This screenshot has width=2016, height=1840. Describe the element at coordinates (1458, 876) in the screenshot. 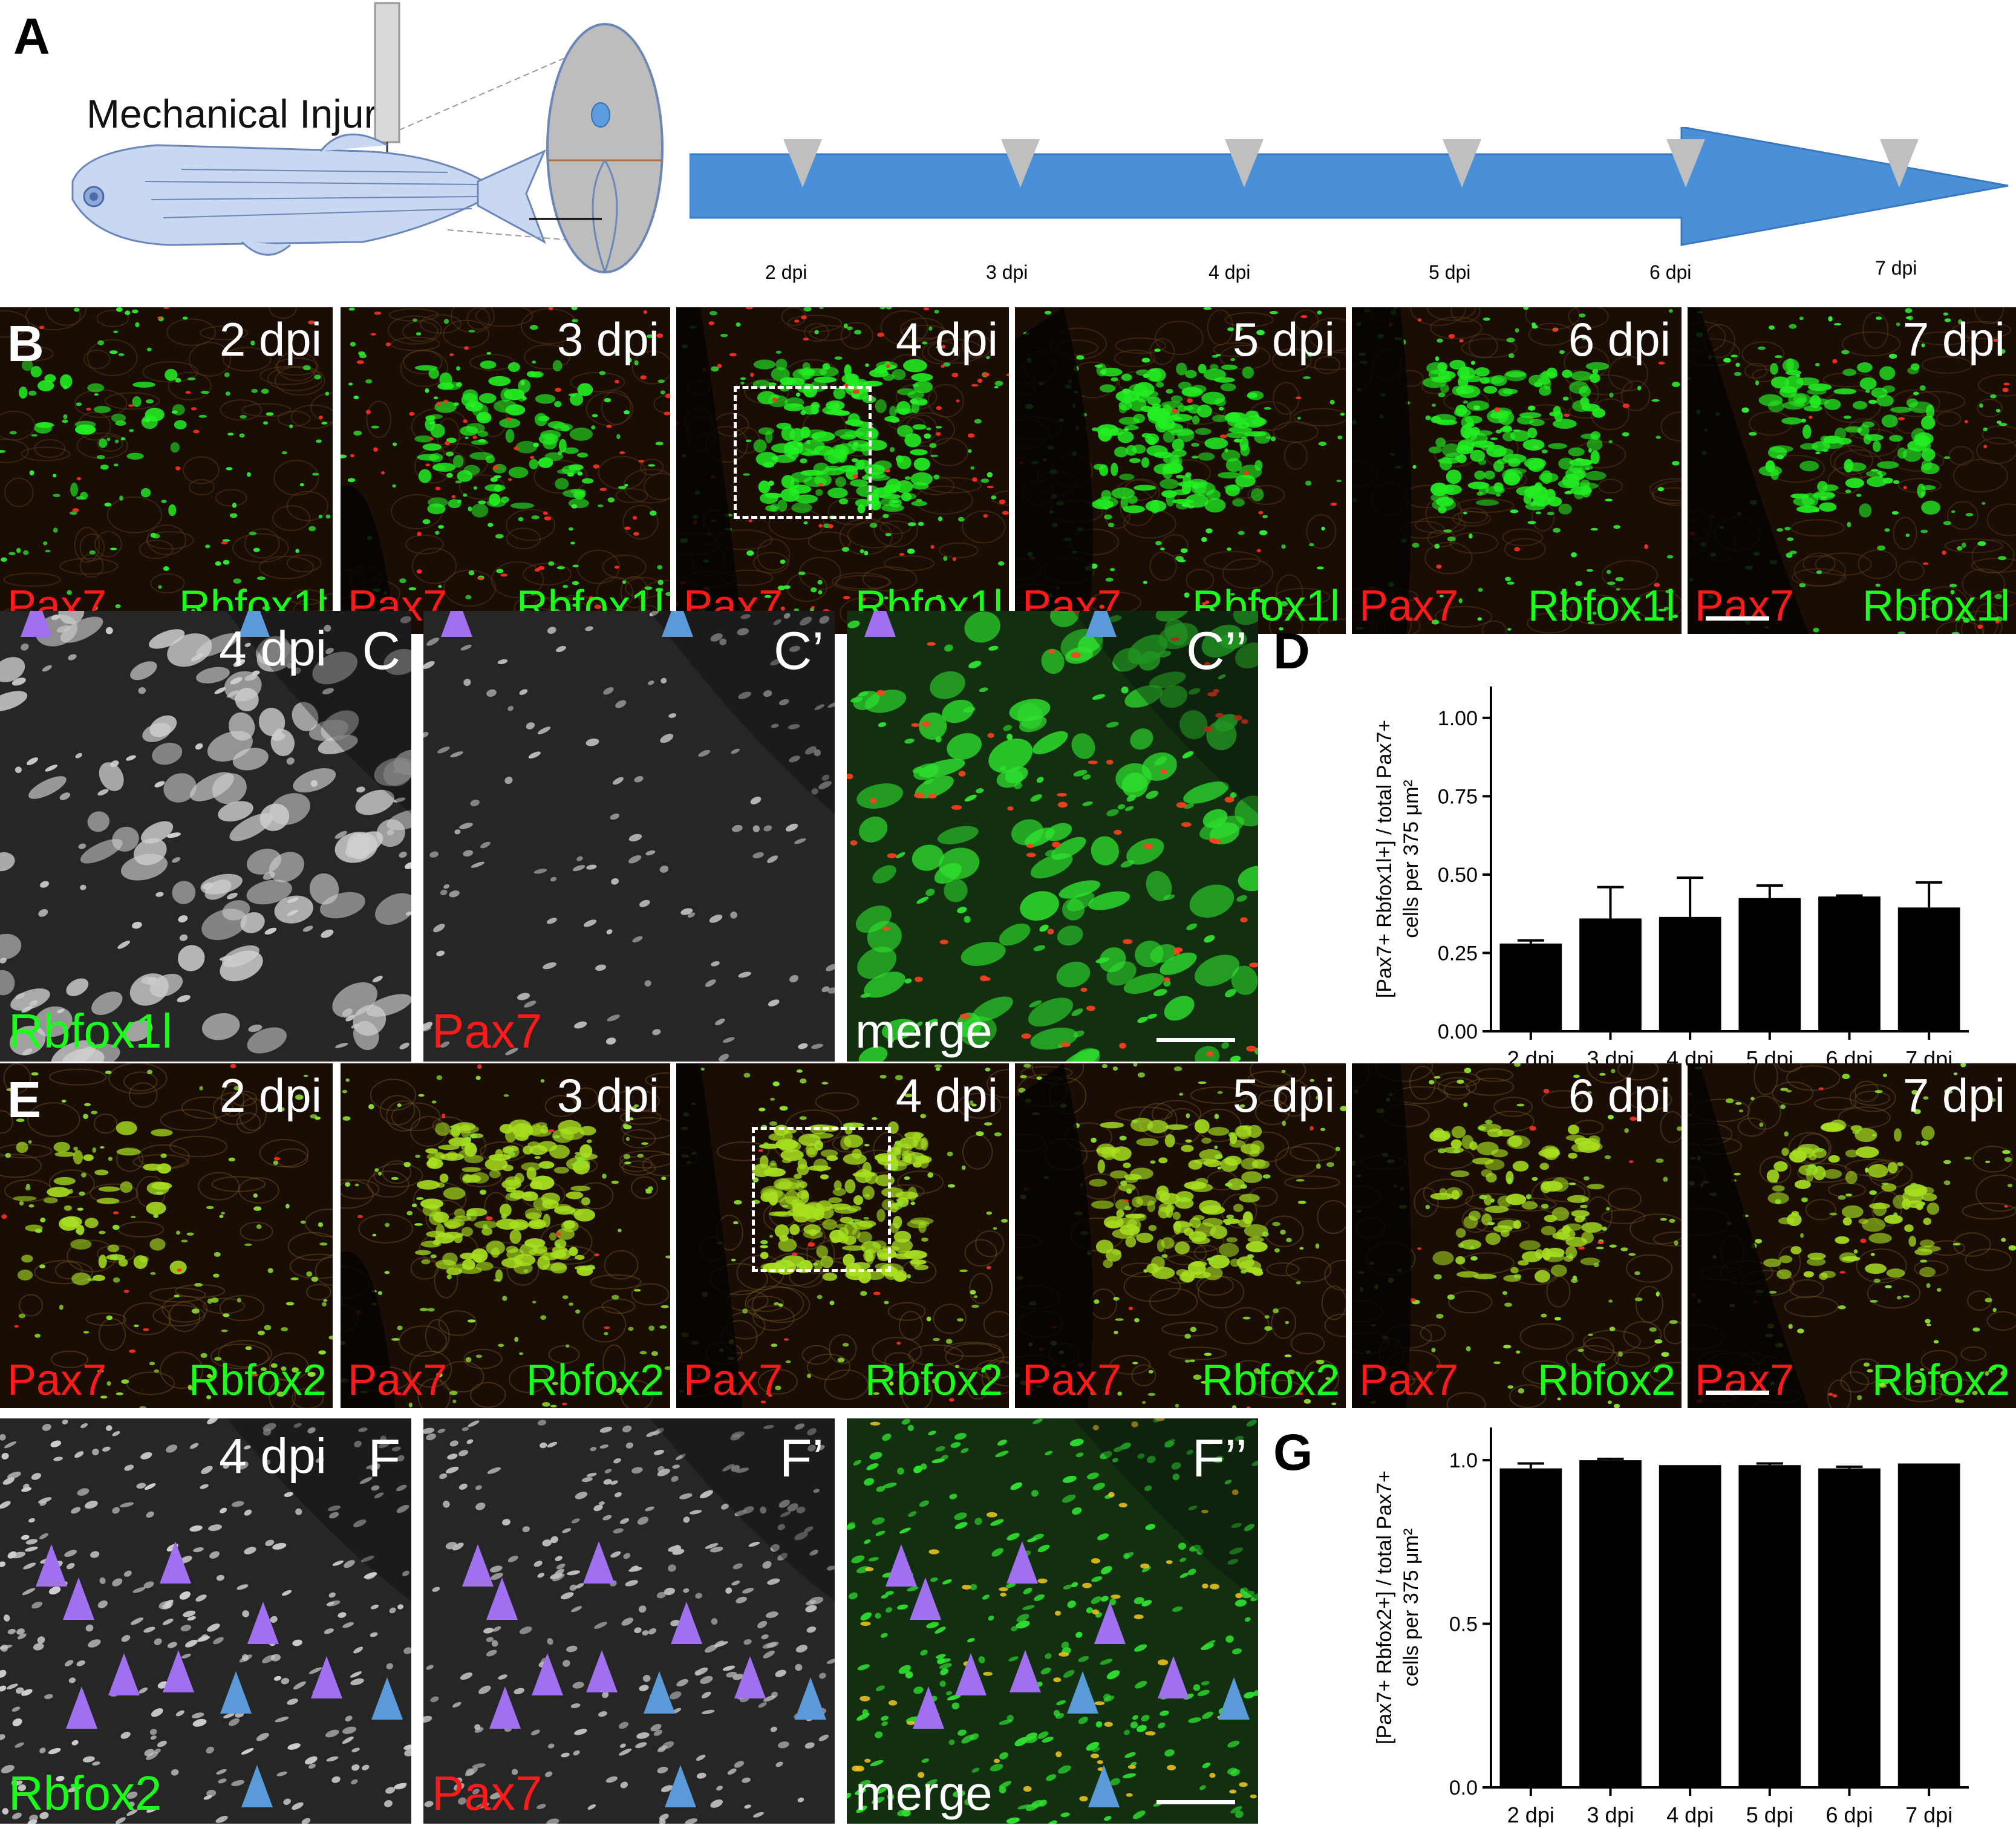

I see `y-tick-label: 0.50` at that location.